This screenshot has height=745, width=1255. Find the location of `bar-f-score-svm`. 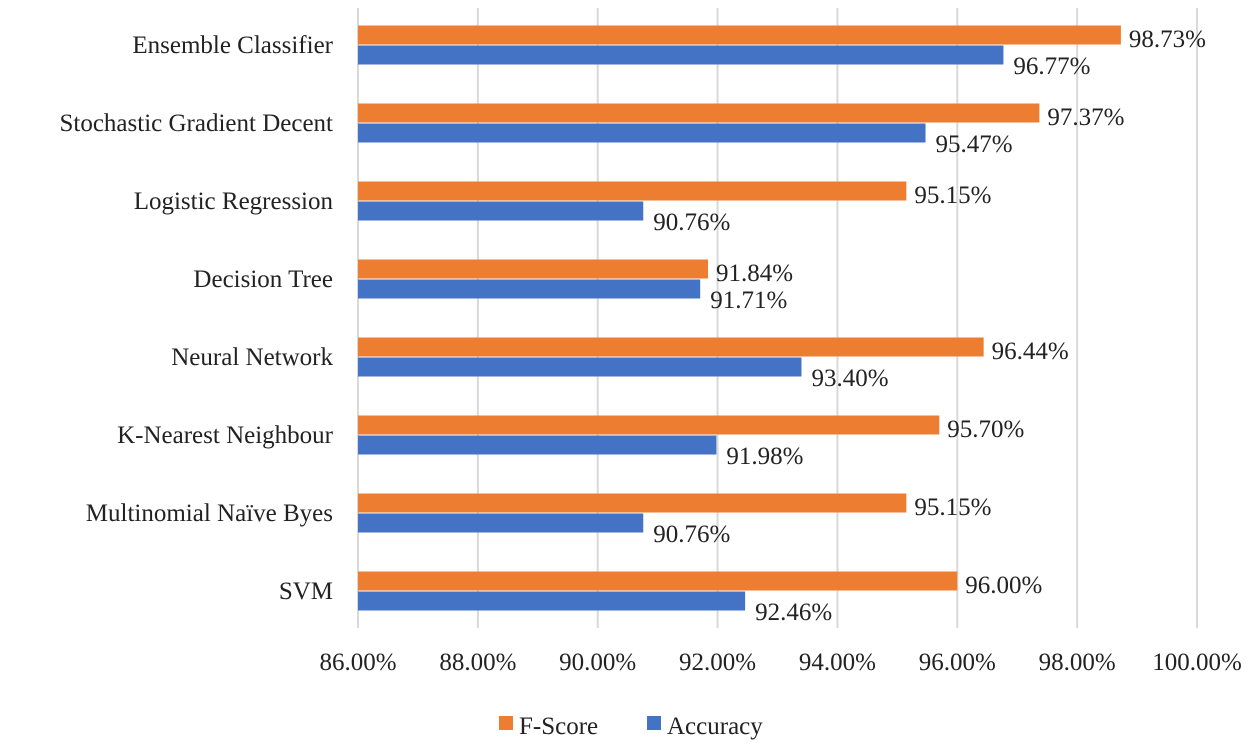

bar-f-score-svm is located at coordinates (658, 581).